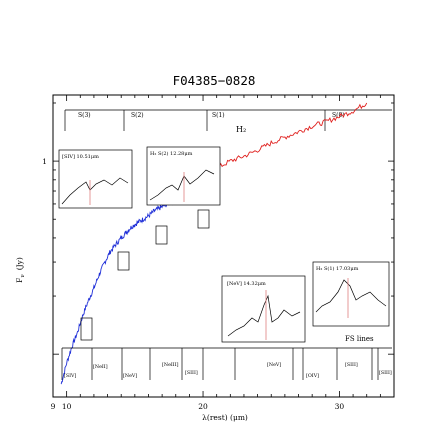 This screenshot has width=436, height=441. Describe the element at coordinates (19, 280) in the screenshot. I see `y-axis-label-main: F` at that location.